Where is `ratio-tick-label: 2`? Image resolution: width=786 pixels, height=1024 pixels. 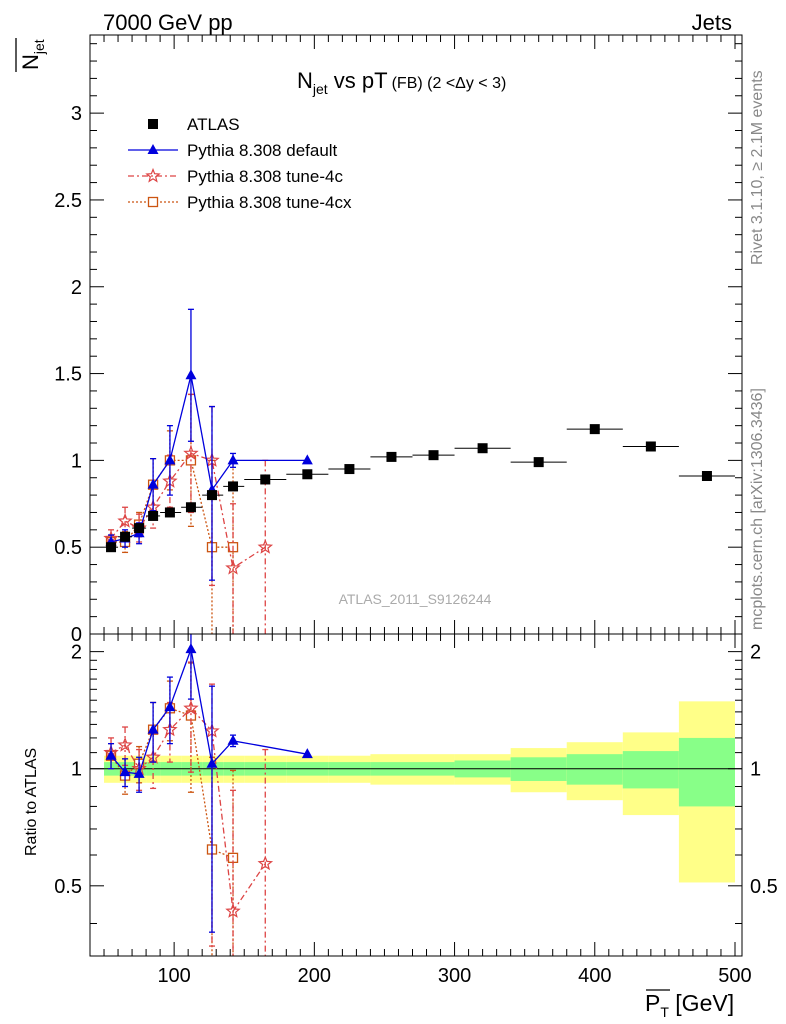 ratio-tick-label: 2 is located at coordinates (76, 653).